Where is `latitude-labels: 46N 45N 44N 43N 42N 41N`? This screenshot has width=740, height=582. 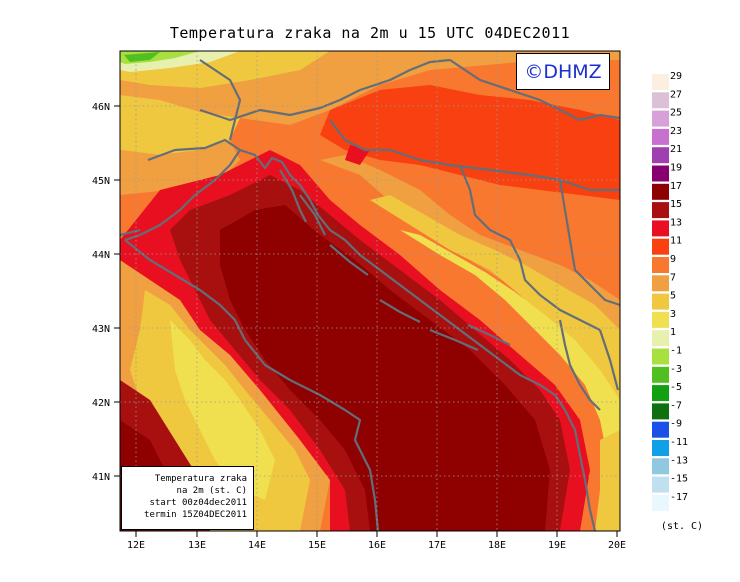 latitude-labels: 46N 45N 44N 43N 42N 41N is located at coordinates (101, 292).